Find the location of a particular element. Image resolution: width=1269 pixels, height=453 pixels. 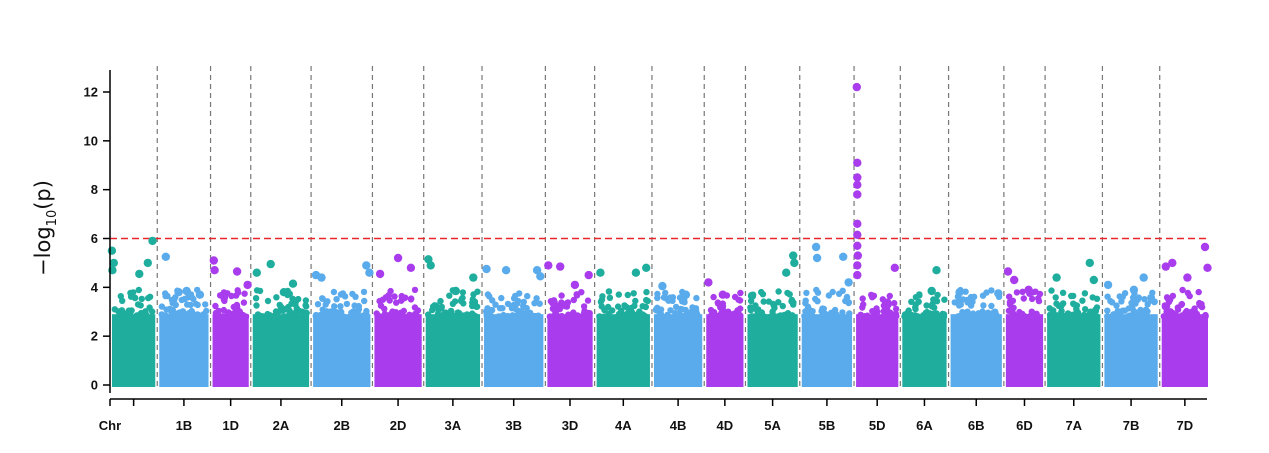

snp-point-6D is located at coordinates (1008, 271).